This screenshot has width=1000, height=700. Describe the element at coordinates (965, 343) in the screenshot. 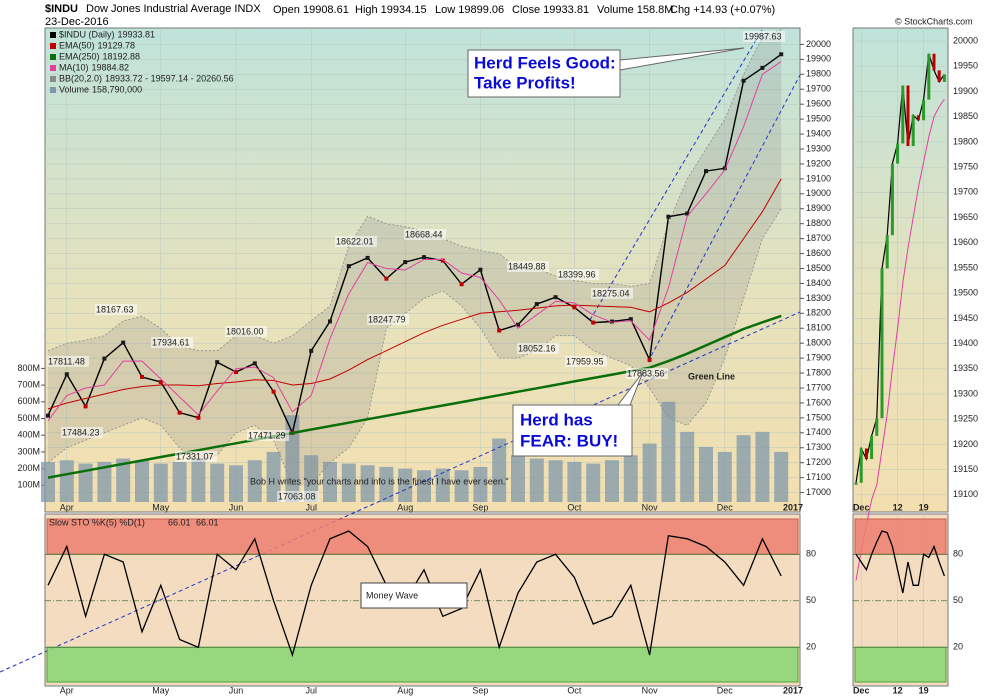

I see `y-tick-label: 19400` at that location.